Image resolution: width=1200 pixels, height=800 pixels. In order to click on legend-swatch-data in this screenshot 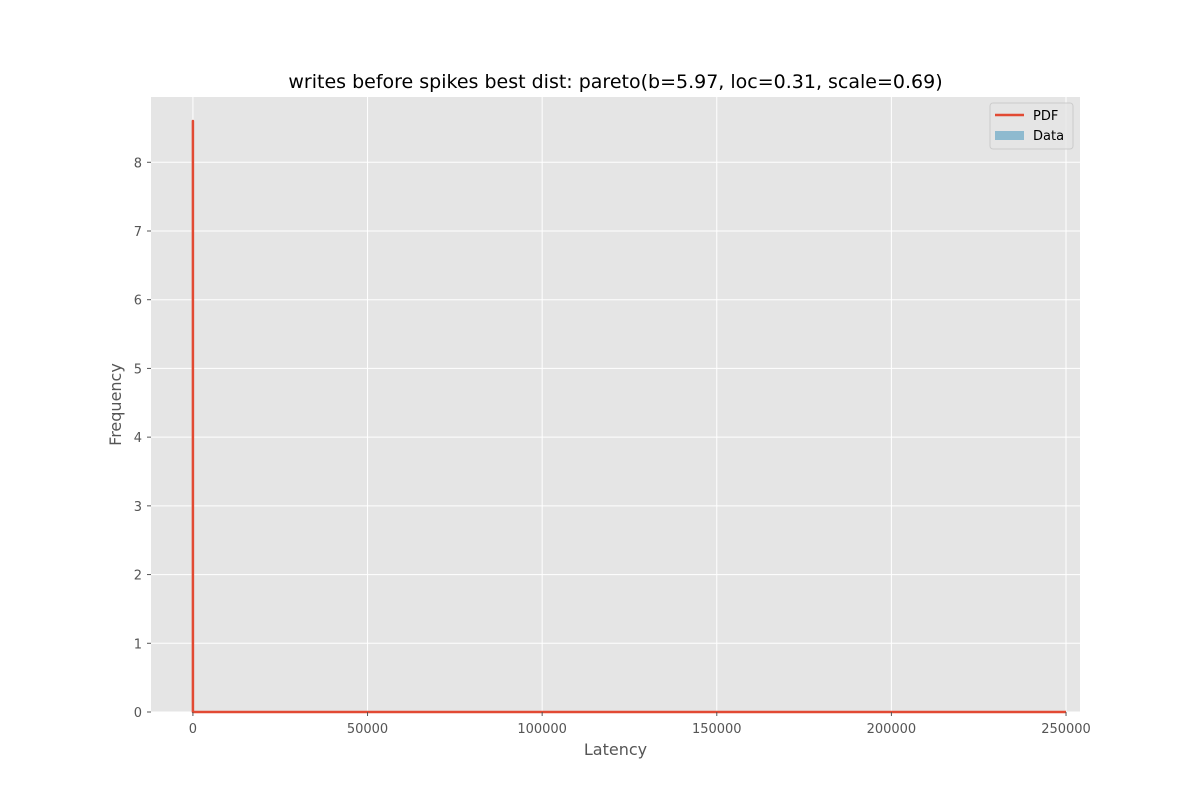, I will do `click(1009, 135)`.